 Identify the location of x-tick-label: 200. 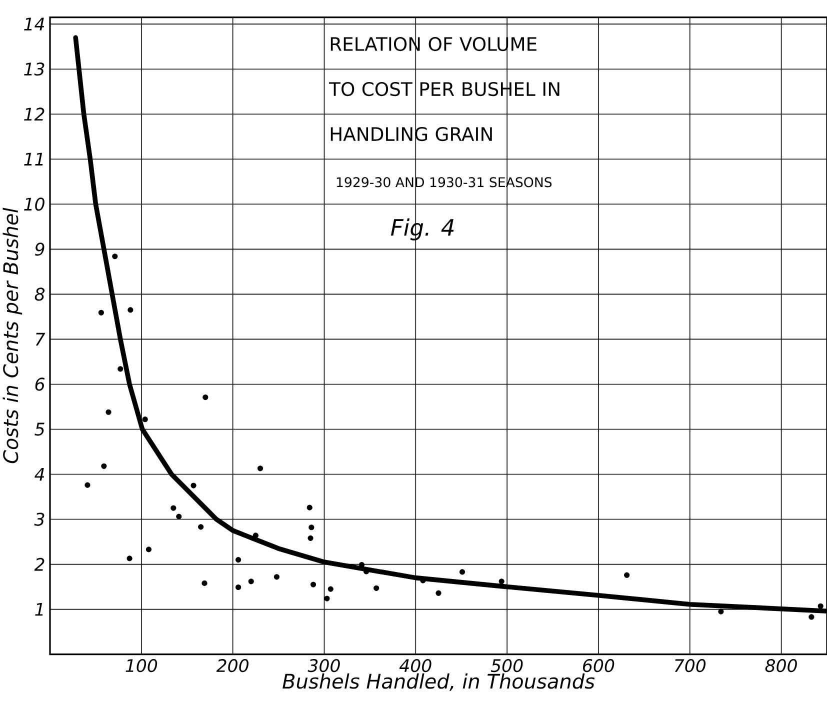
(232, 665).